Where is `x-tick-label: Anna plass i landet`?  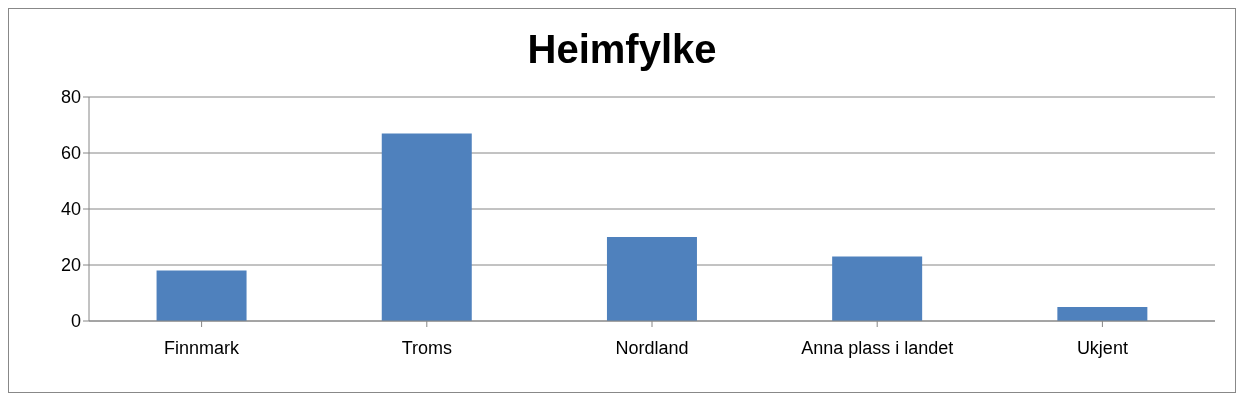 x-tick-label: Anna plass i landet is located at coordinates (877, 347).